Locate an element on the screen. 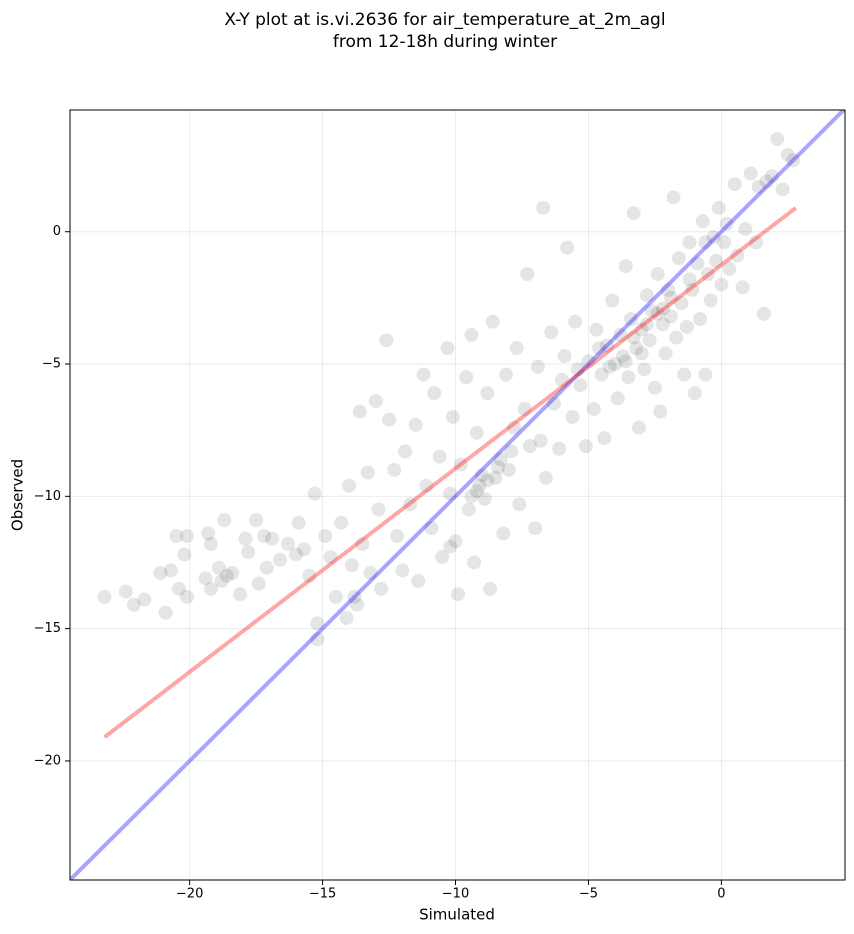 The height and width of the screenshot is (934, 854). y-tick-label: −15 is located at coordinates (47, 628).